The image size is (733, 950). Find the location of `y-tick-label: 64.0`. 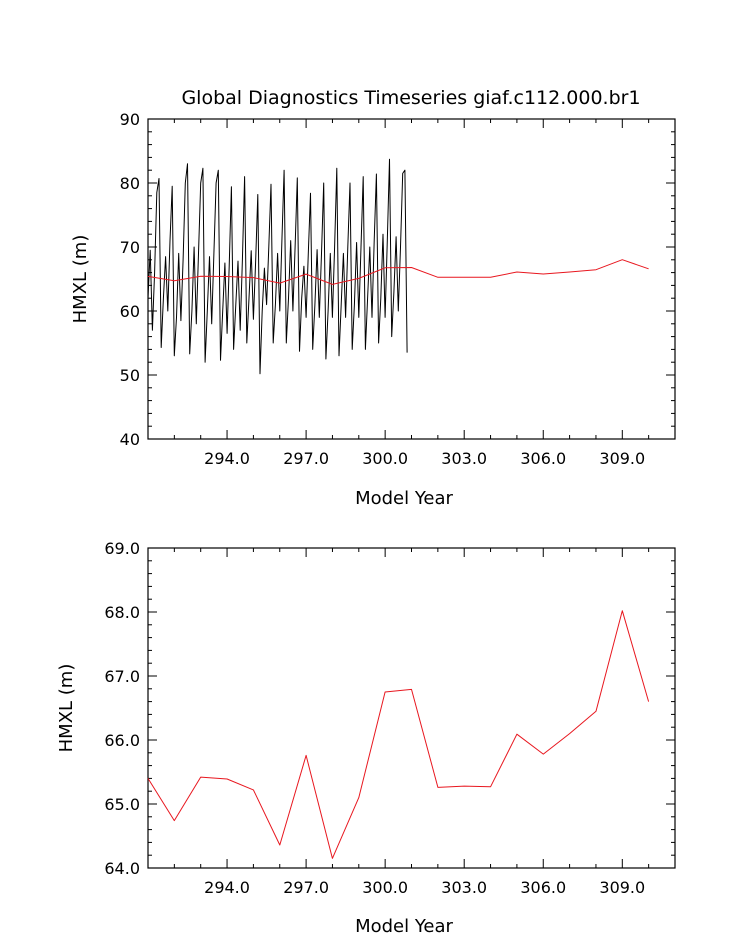

y-tick-label: 64.0 is located at coordinates (122, 868).